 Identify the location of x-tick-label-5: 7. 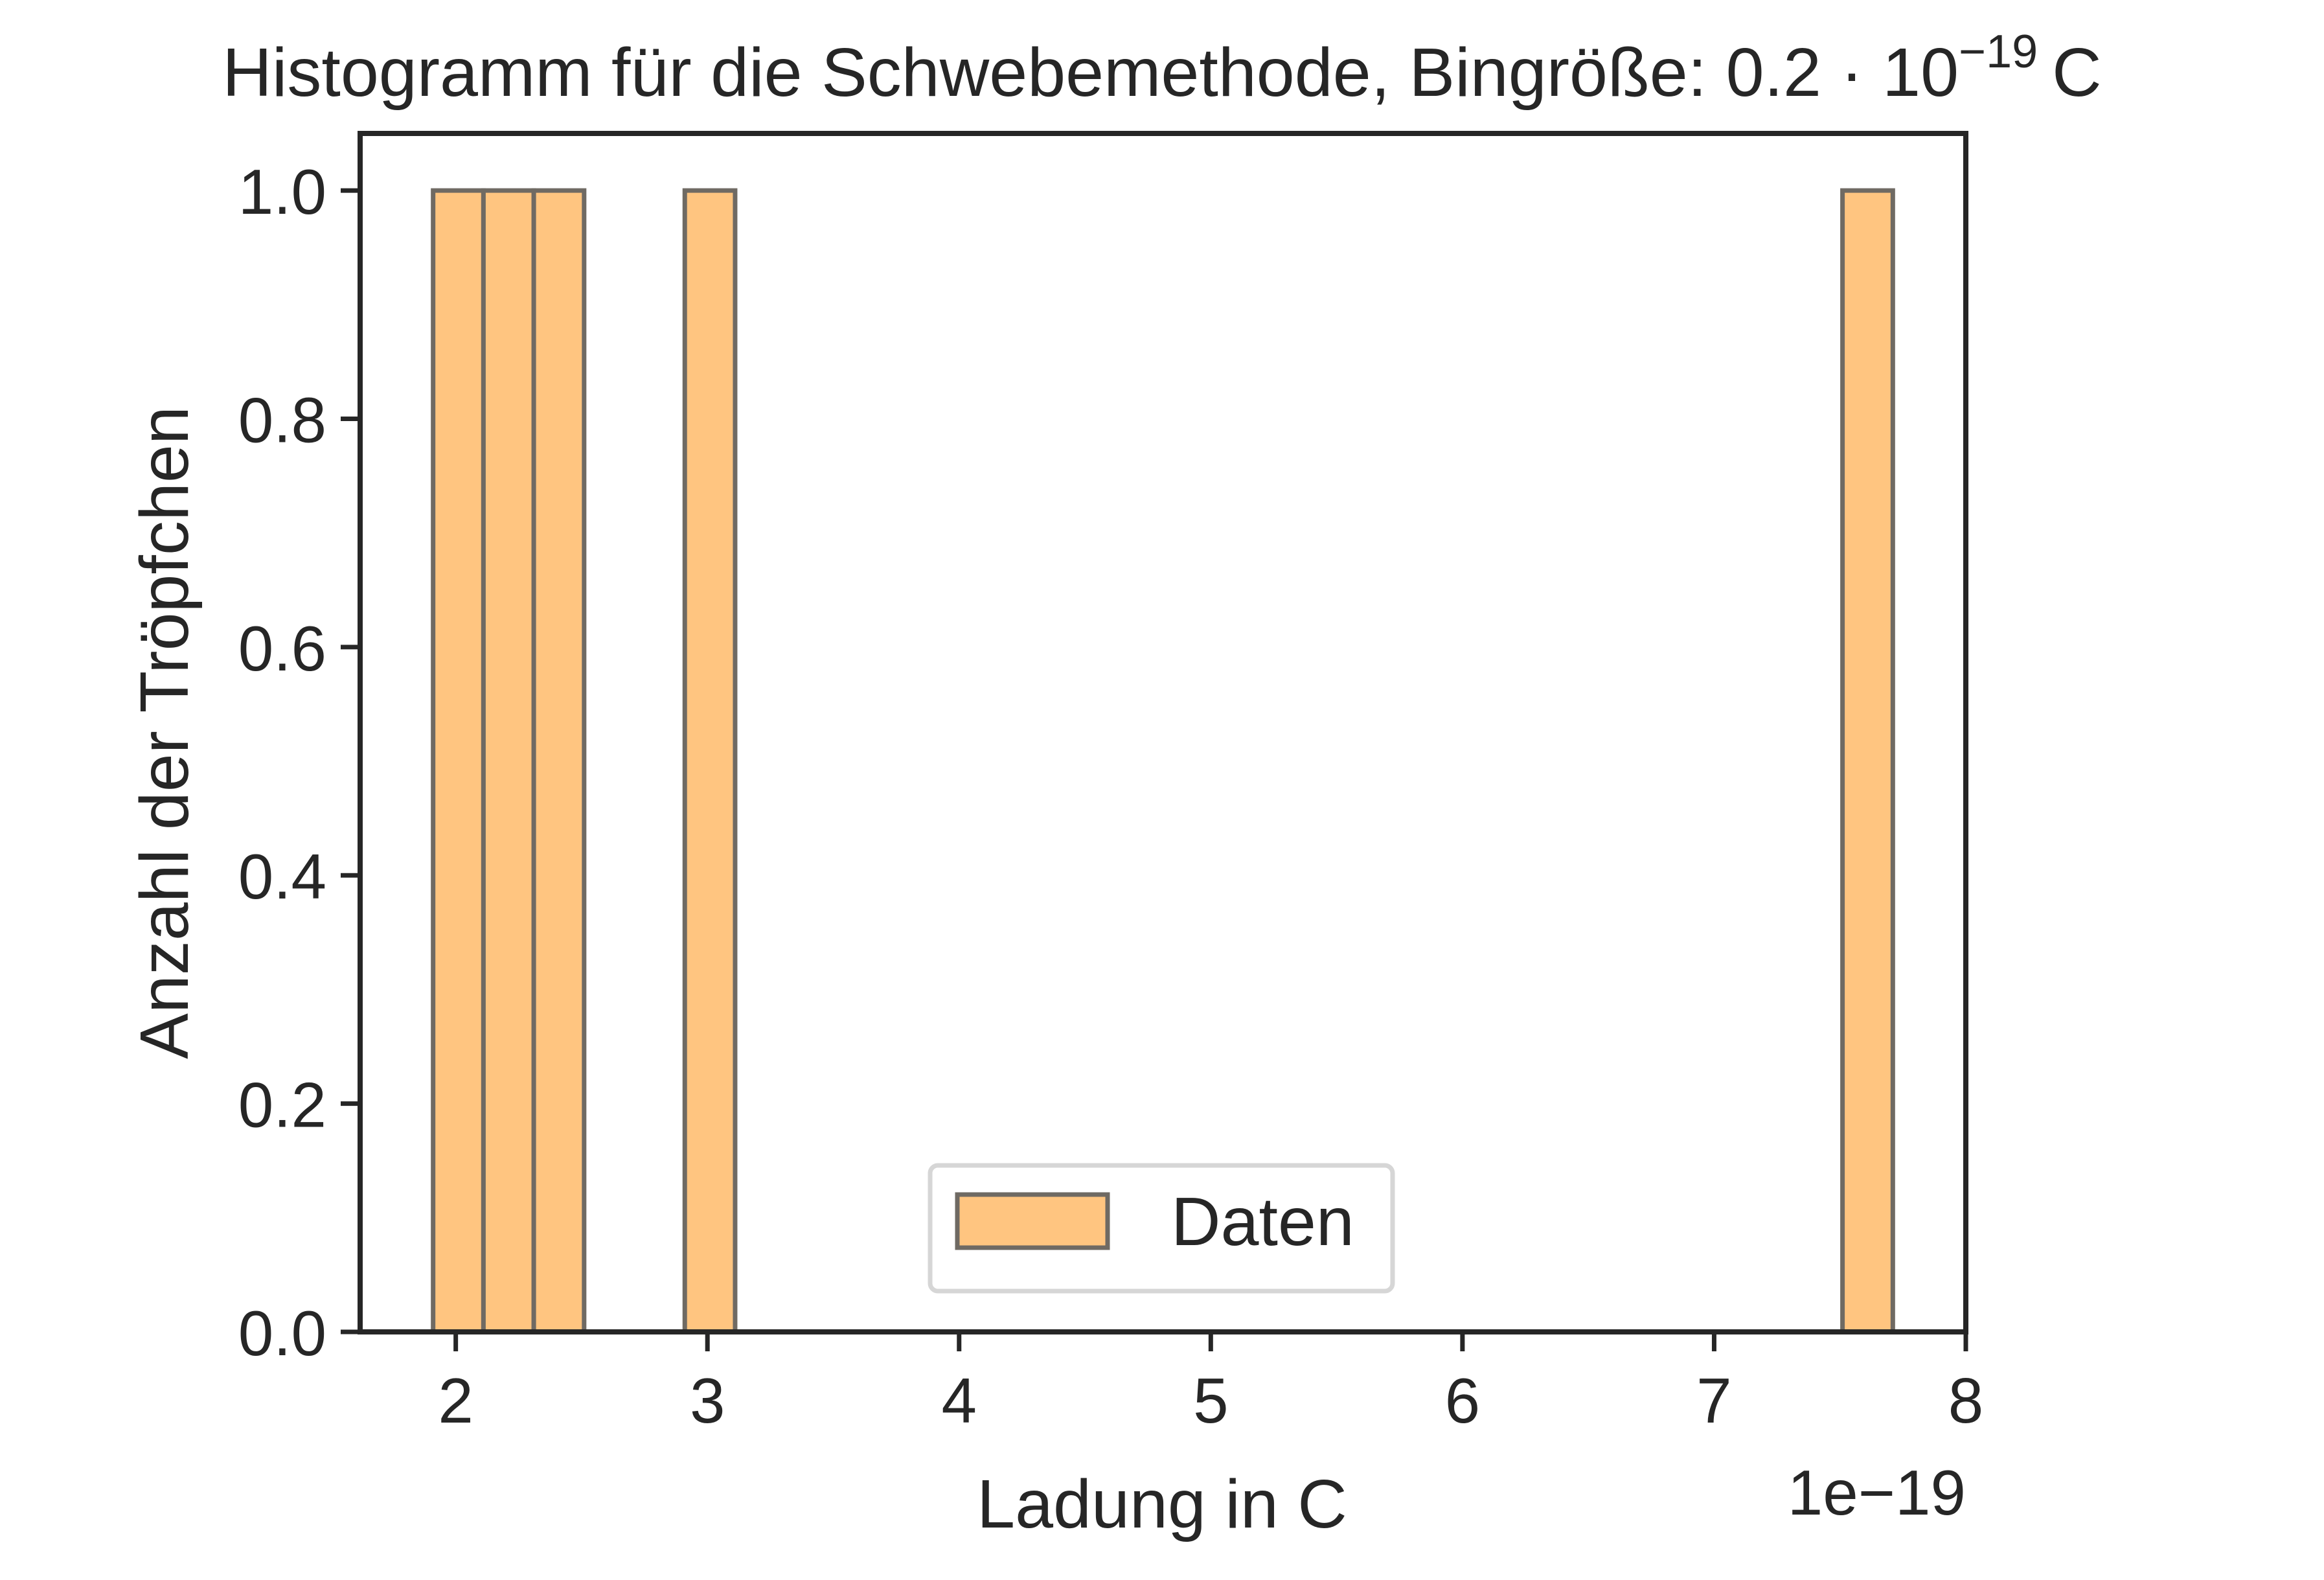
(1714, 1400).